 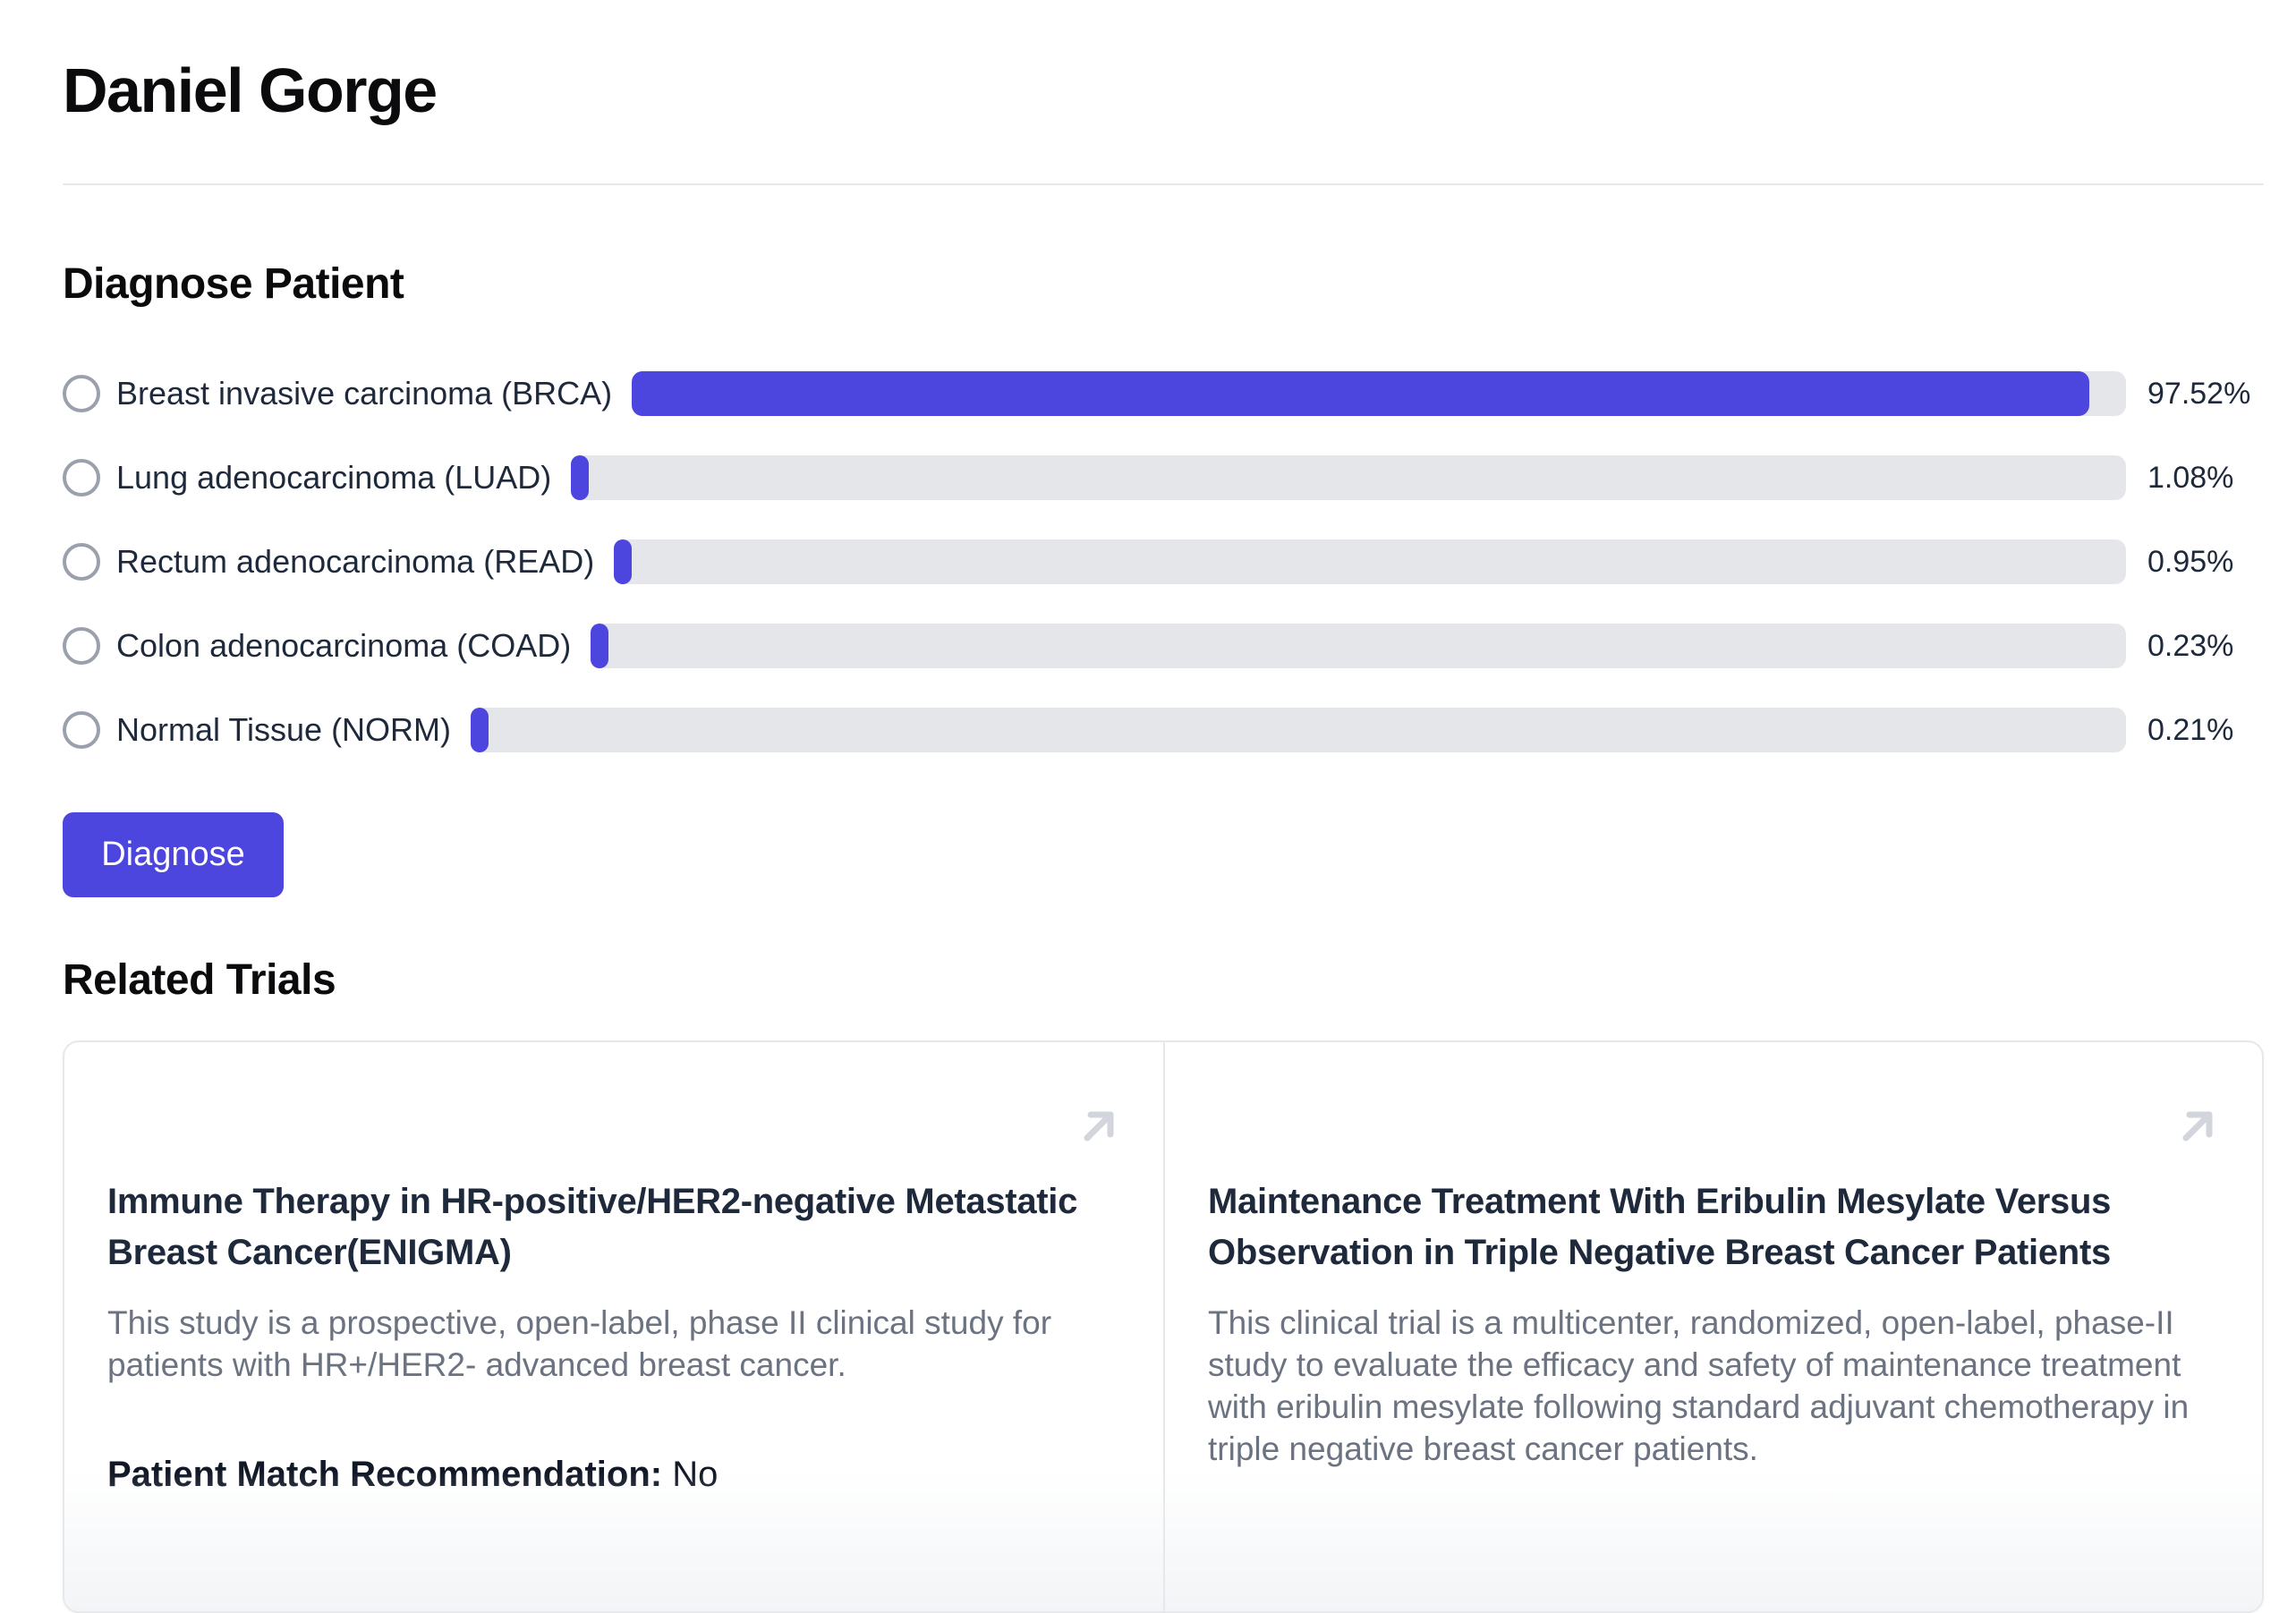 I want to click on probability-percent: 97.52%, so click(x=2199, y=393).